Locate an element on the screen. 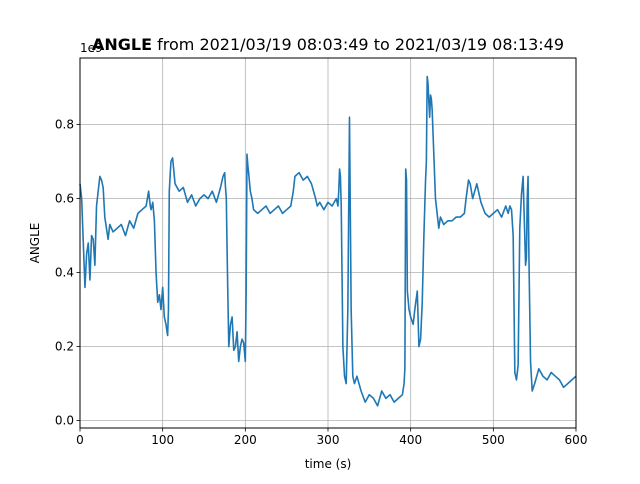 This screenshot has width=640, height=484. y-tick-label: 0.0 is located at coordinates (64, 421).